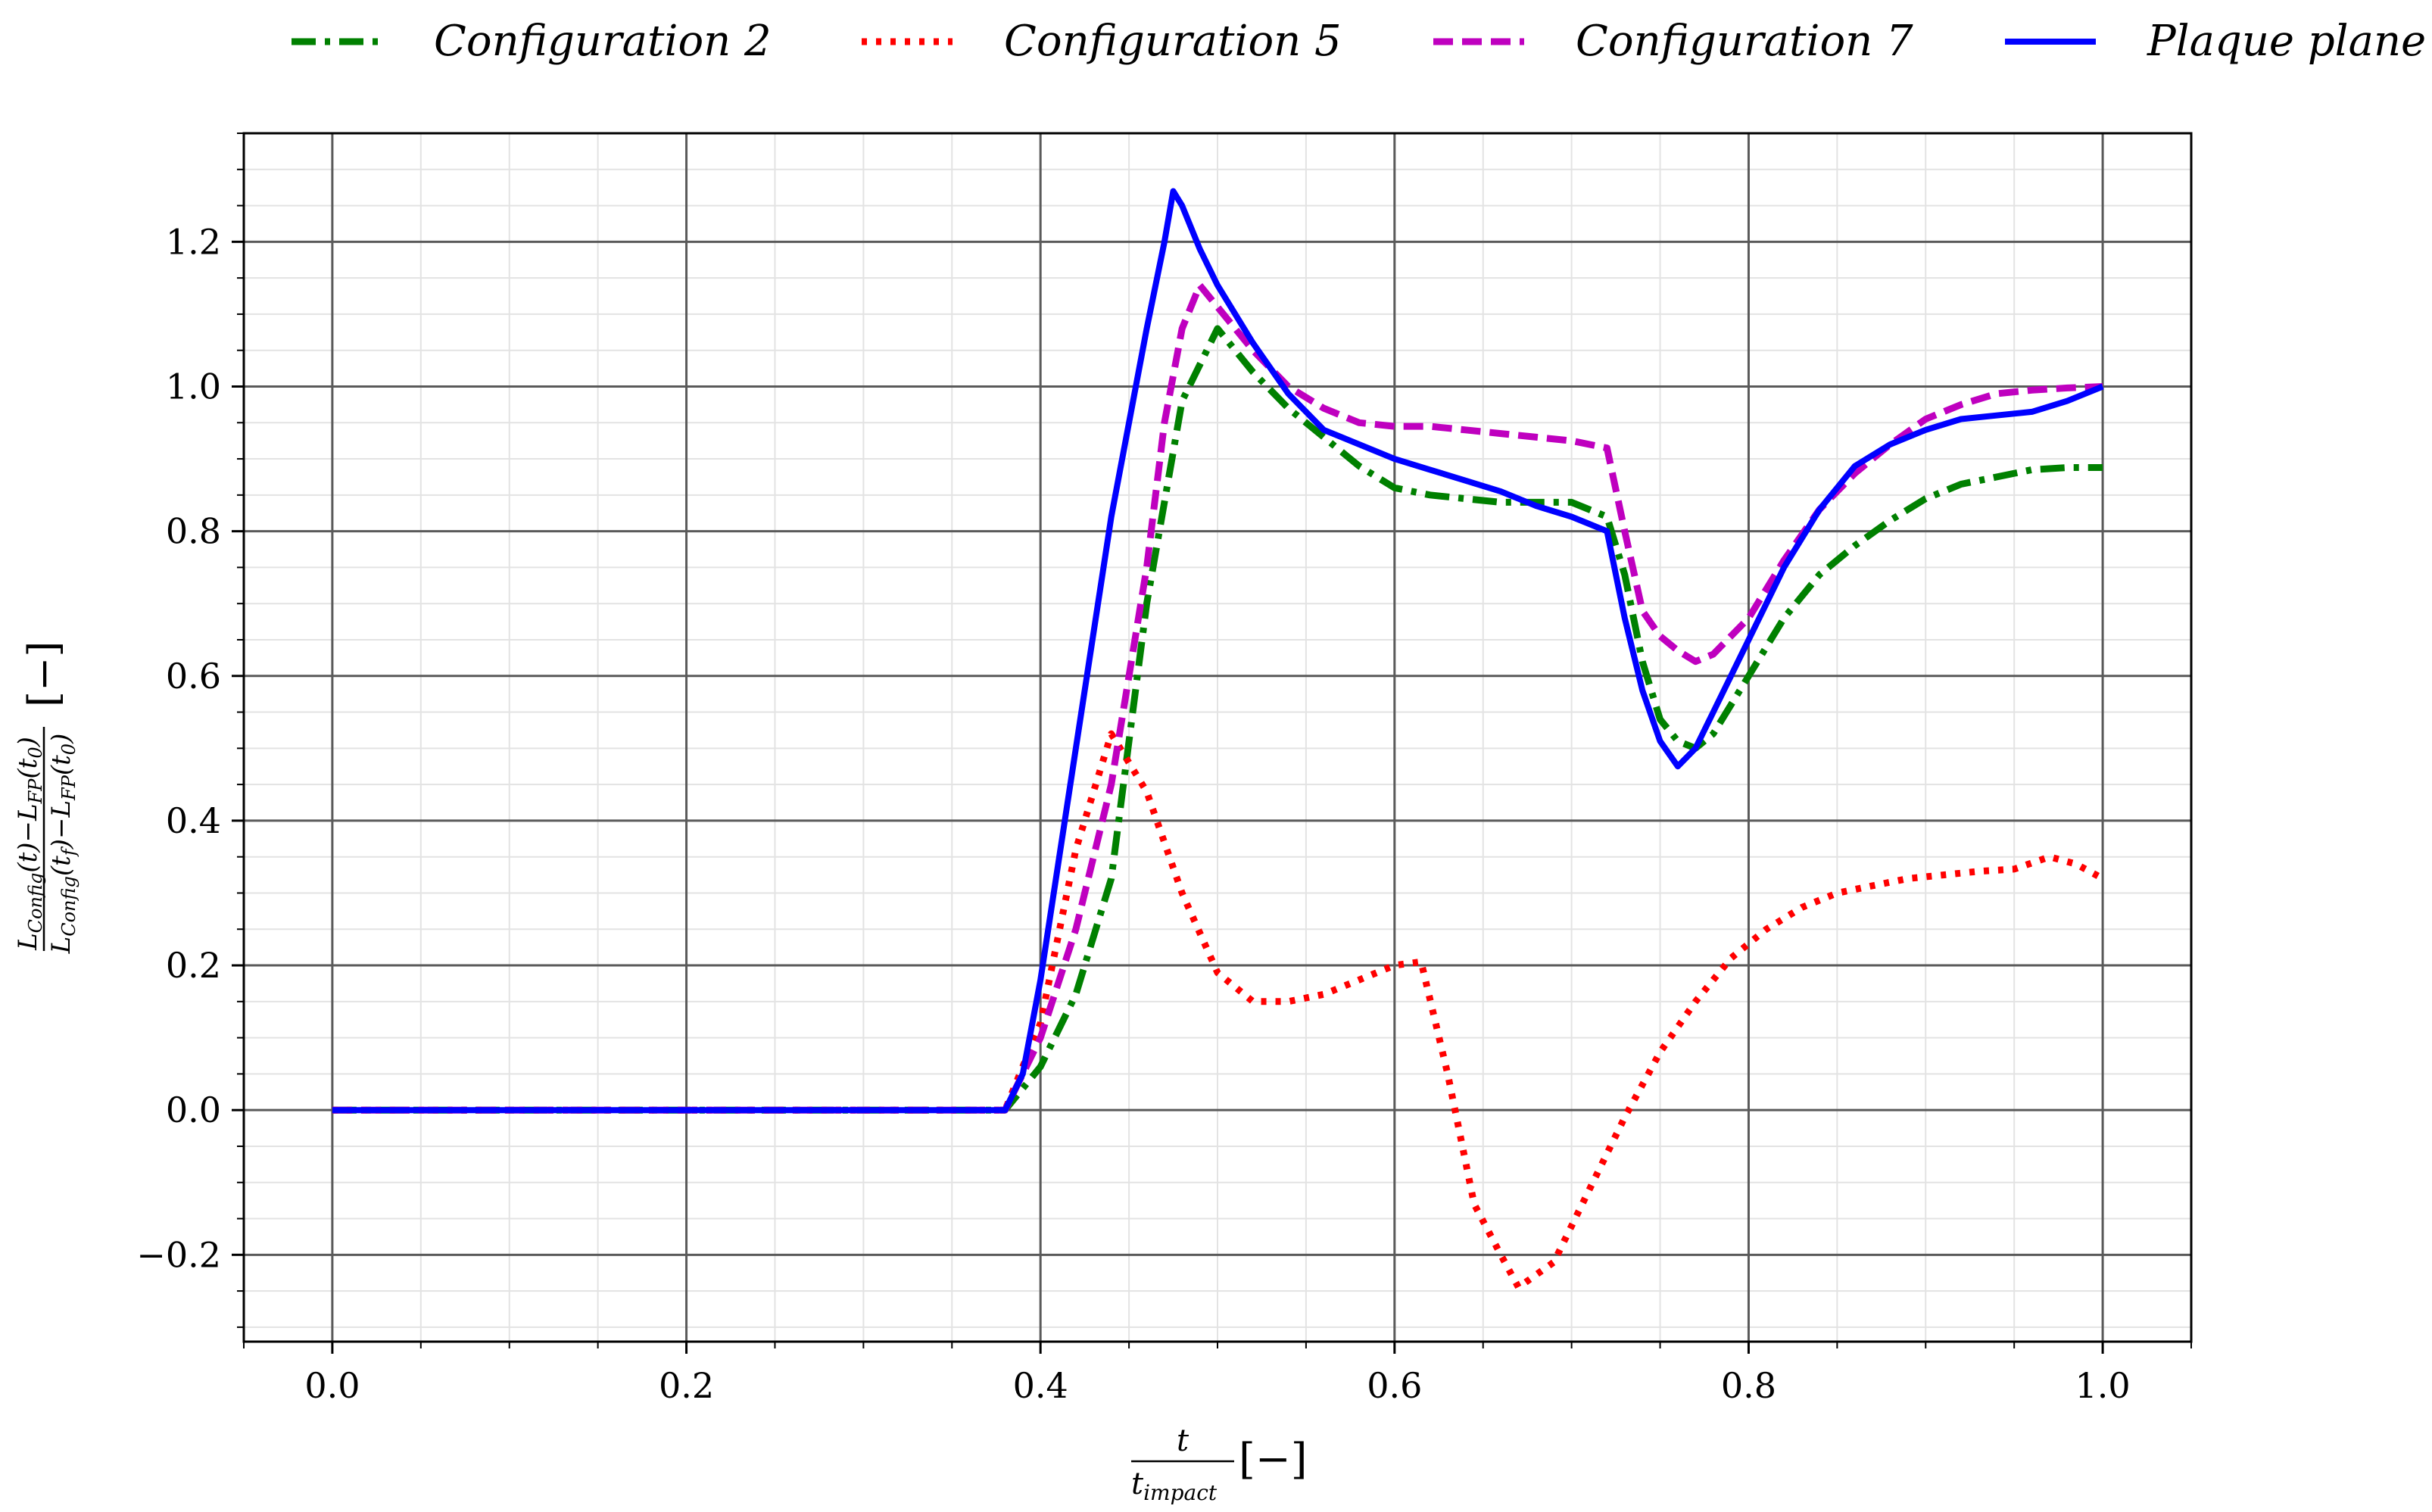 This screenshot has height=1512, width=2432. Describe the element at coordinates (44, 674) in the screenshot. I see `y-label-unit: [−]` at that location.